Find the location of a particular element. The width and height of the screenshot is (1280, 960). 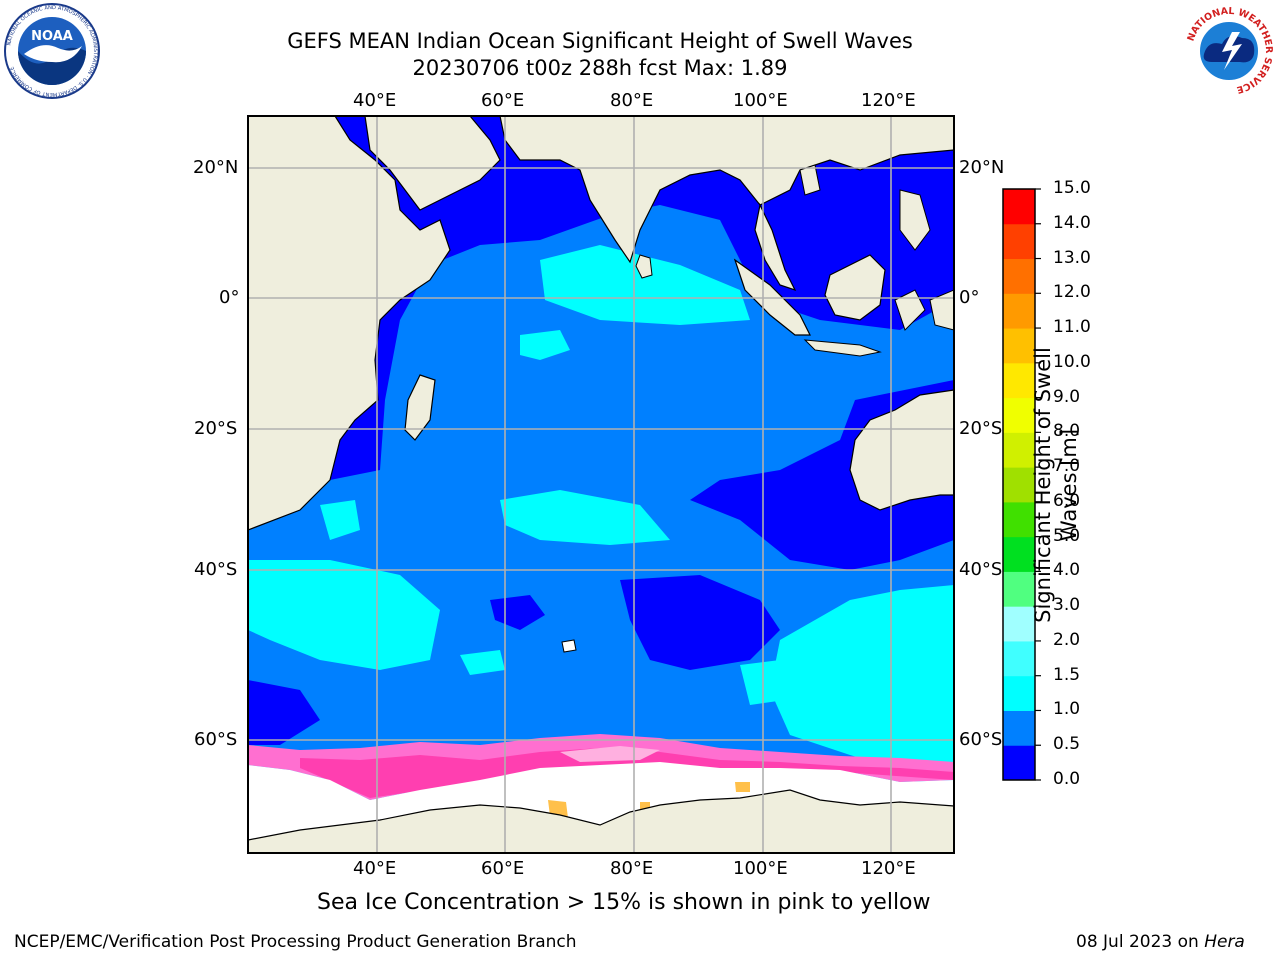

lat-tick-right-20N: 20°N is located at coordinates (982, 167).